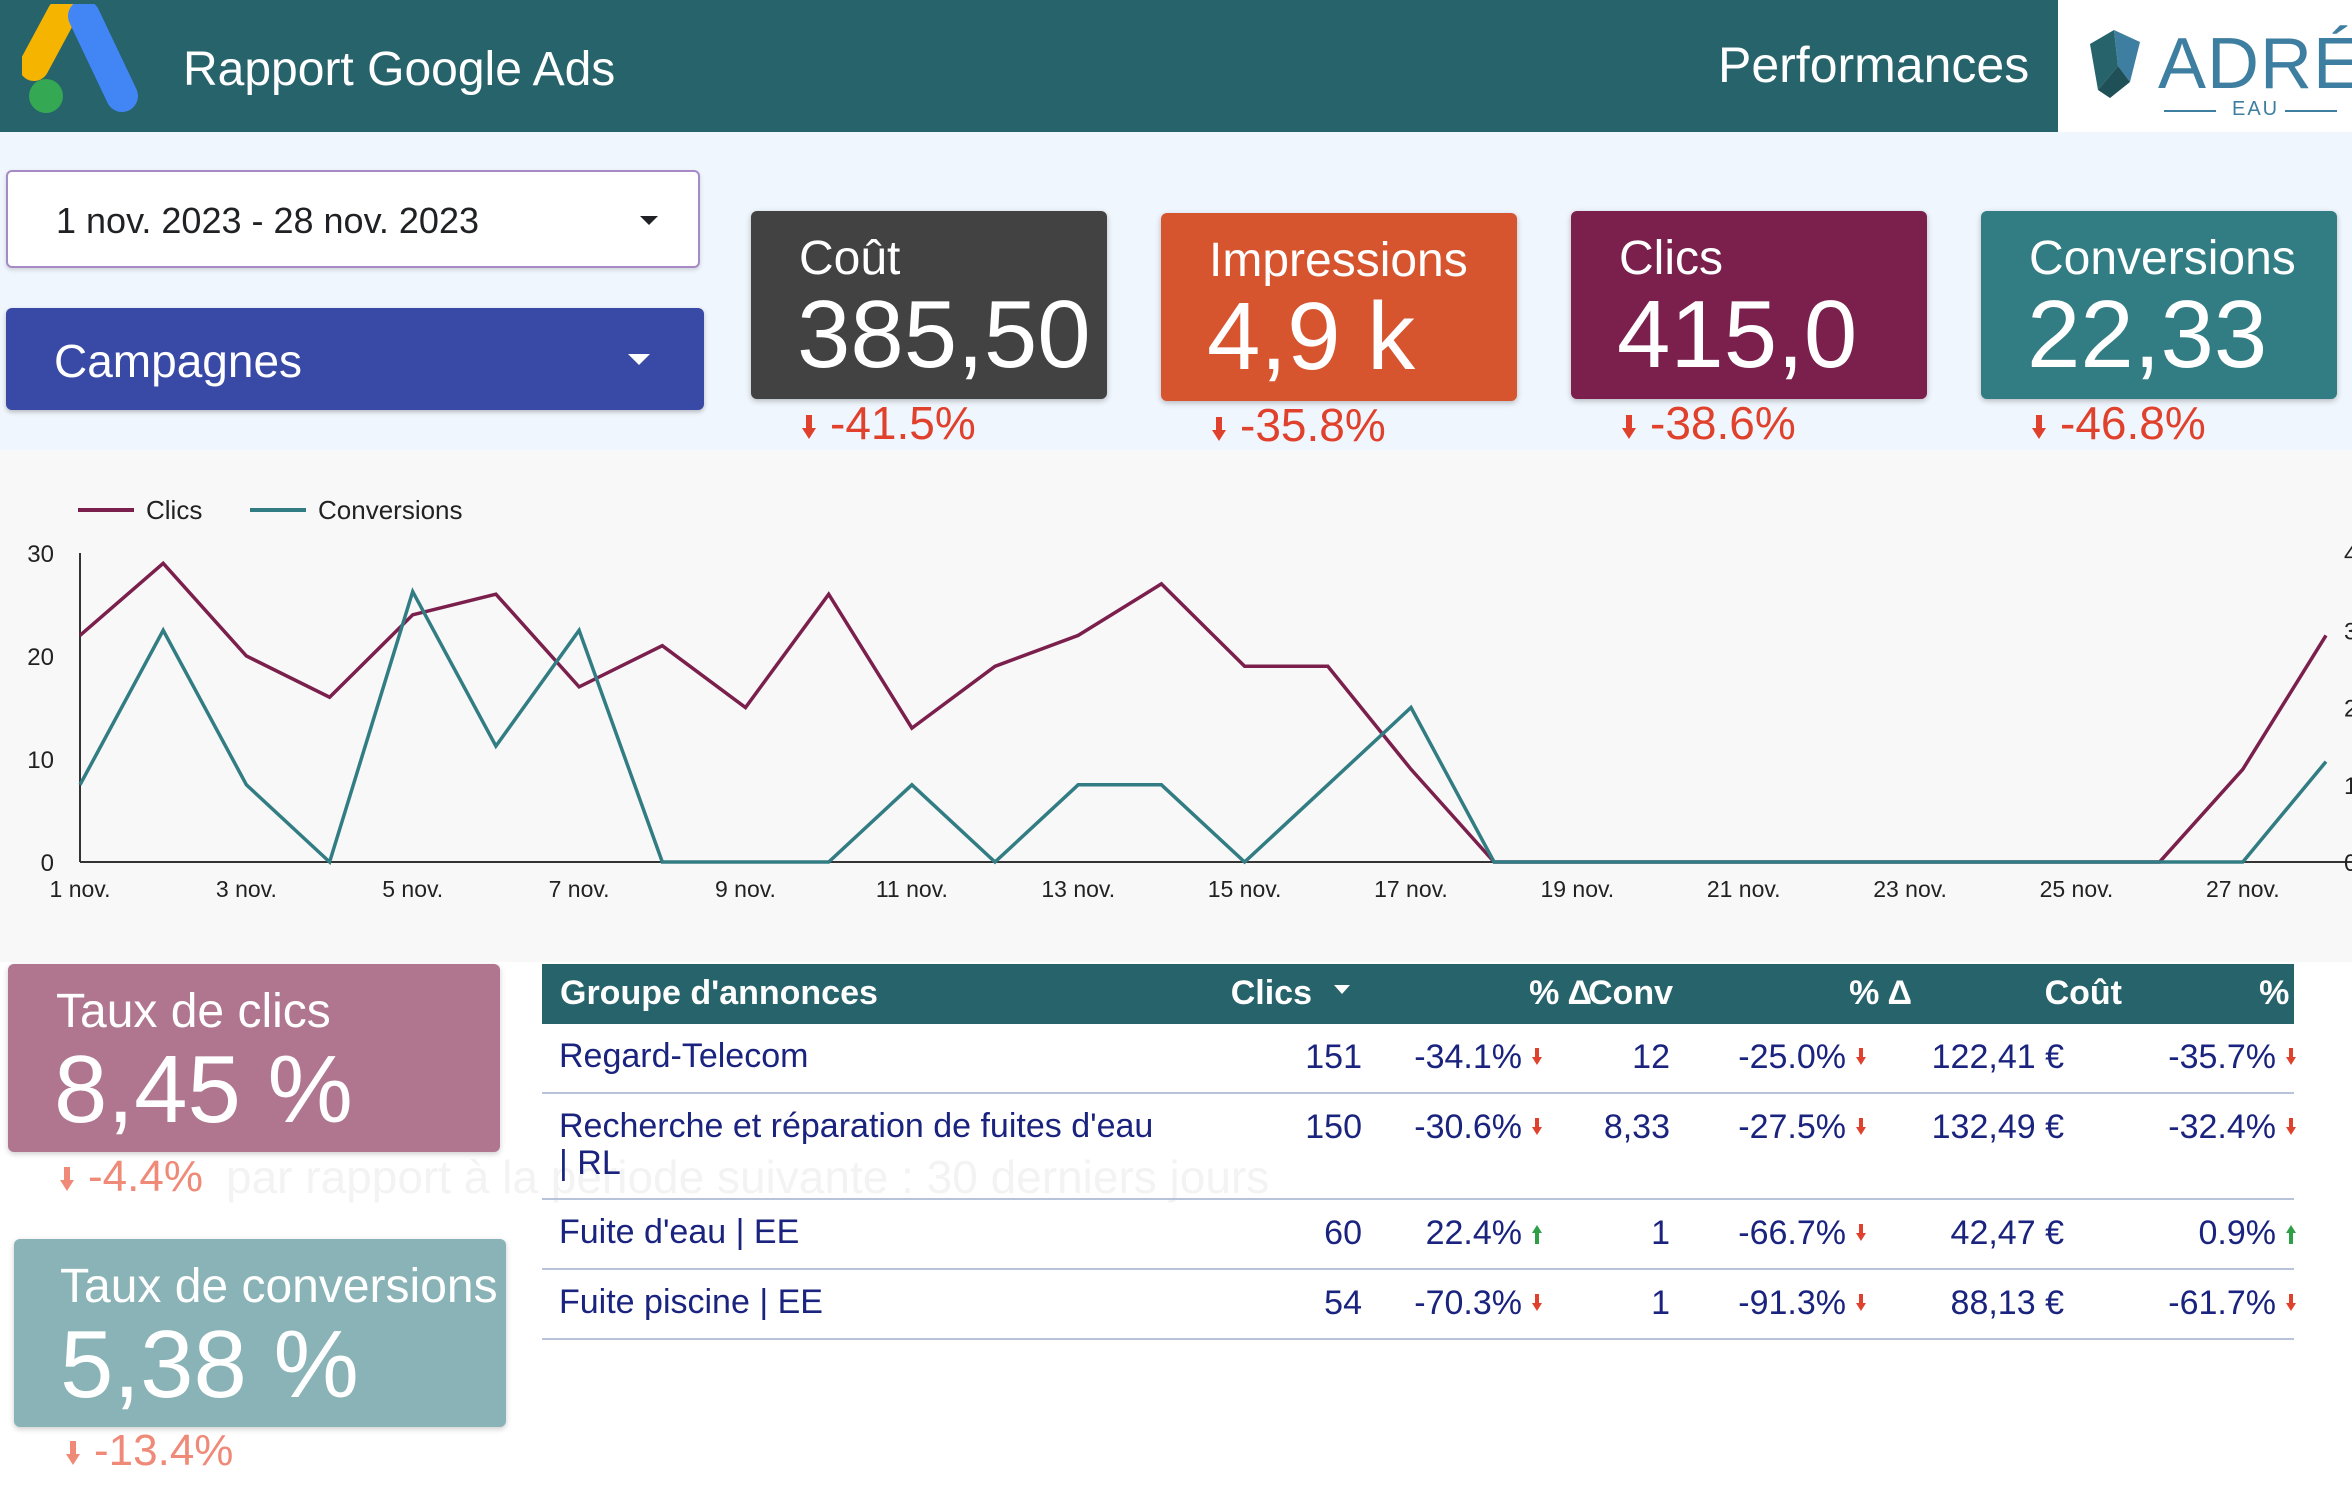 Image resolution: width=2352 pixels, height=1488 pixels. I want to click on date-range-picker: 1 nov. 2023 - 28 nov. 2023, so click(353, 219).